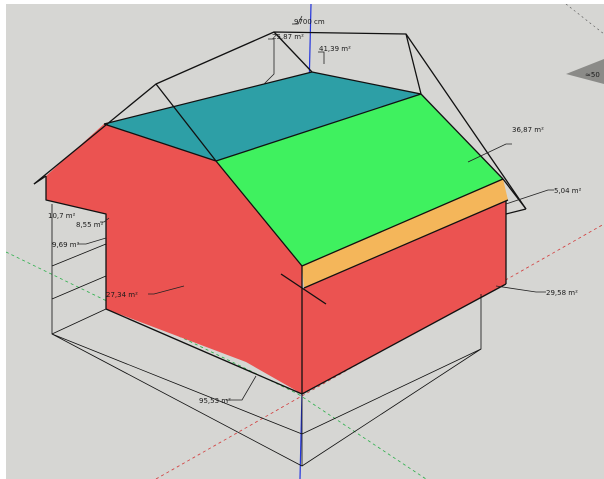 This screenshot has width=604, height=479. What do you see at coordinates (405, 233) in the screenshot?
I see `roof-trim-face` at bounding box center [405, 233].